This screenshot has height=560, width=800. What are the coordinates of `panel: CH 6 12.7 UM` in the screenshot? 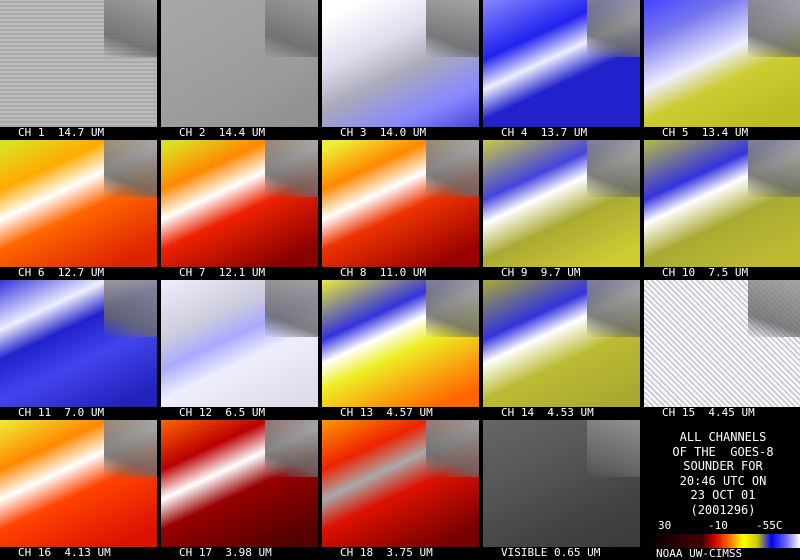 It's located at (80, 210).